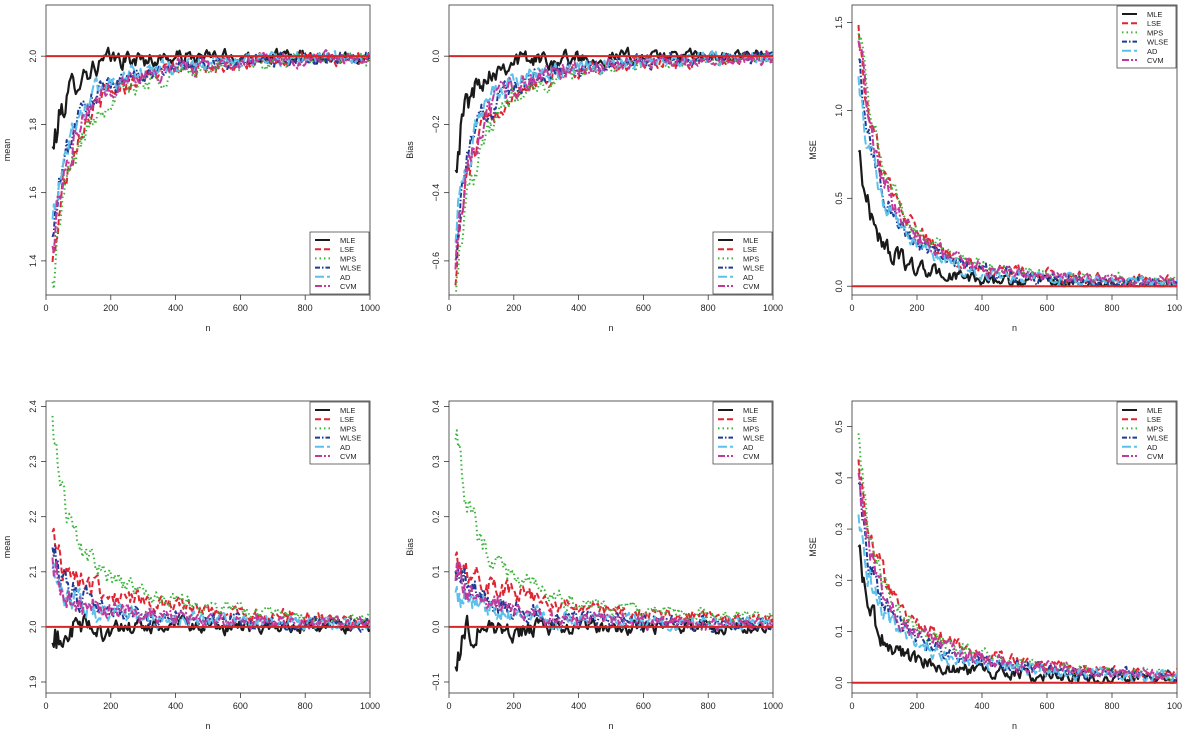 The image size is (1182, 735). Describe the element at coordinates (33, 572) in the screenshot. I see `y-tick-label: 2.1` at that location.